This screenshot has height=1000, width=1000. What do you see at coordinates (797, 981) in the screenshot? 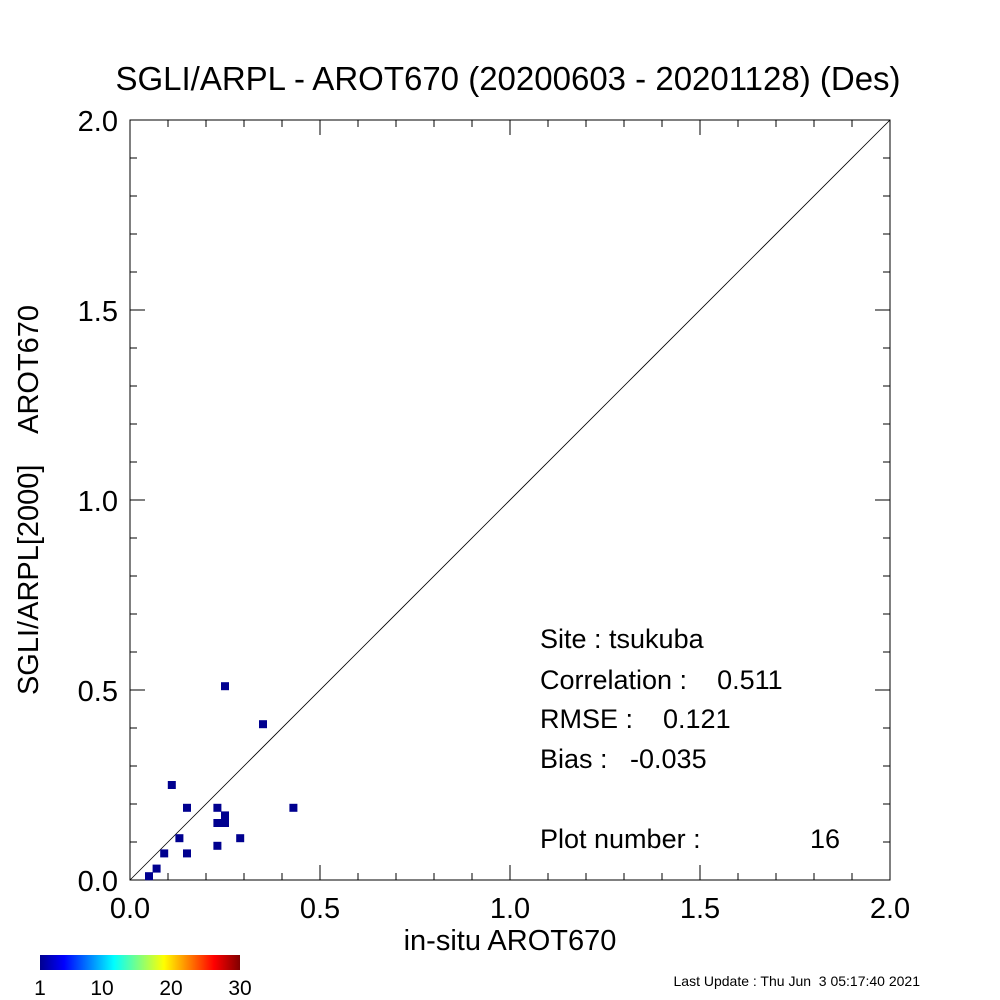
I see `last-update: Last Update : Thu Jun 3 05:17:40 2021` at bounding box center [797, 981].